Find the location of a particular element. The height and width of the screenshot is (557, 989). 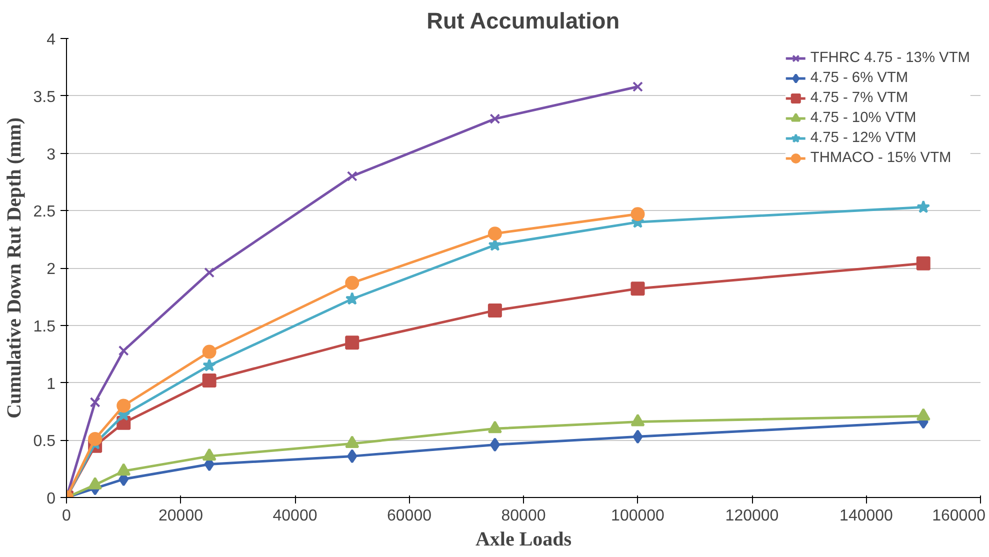

legend-label: 4.75 - 12% VTM is located at coordinates (863, 138).